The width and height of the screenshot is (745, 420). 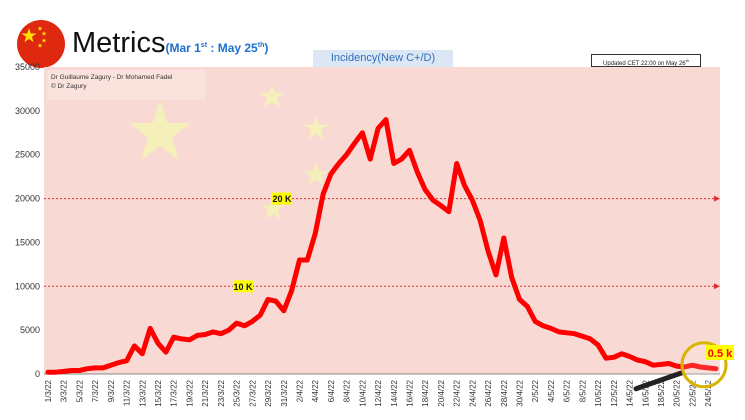 I want to click on x-tick-label: 16/5/22, so click(x=645, y=392).